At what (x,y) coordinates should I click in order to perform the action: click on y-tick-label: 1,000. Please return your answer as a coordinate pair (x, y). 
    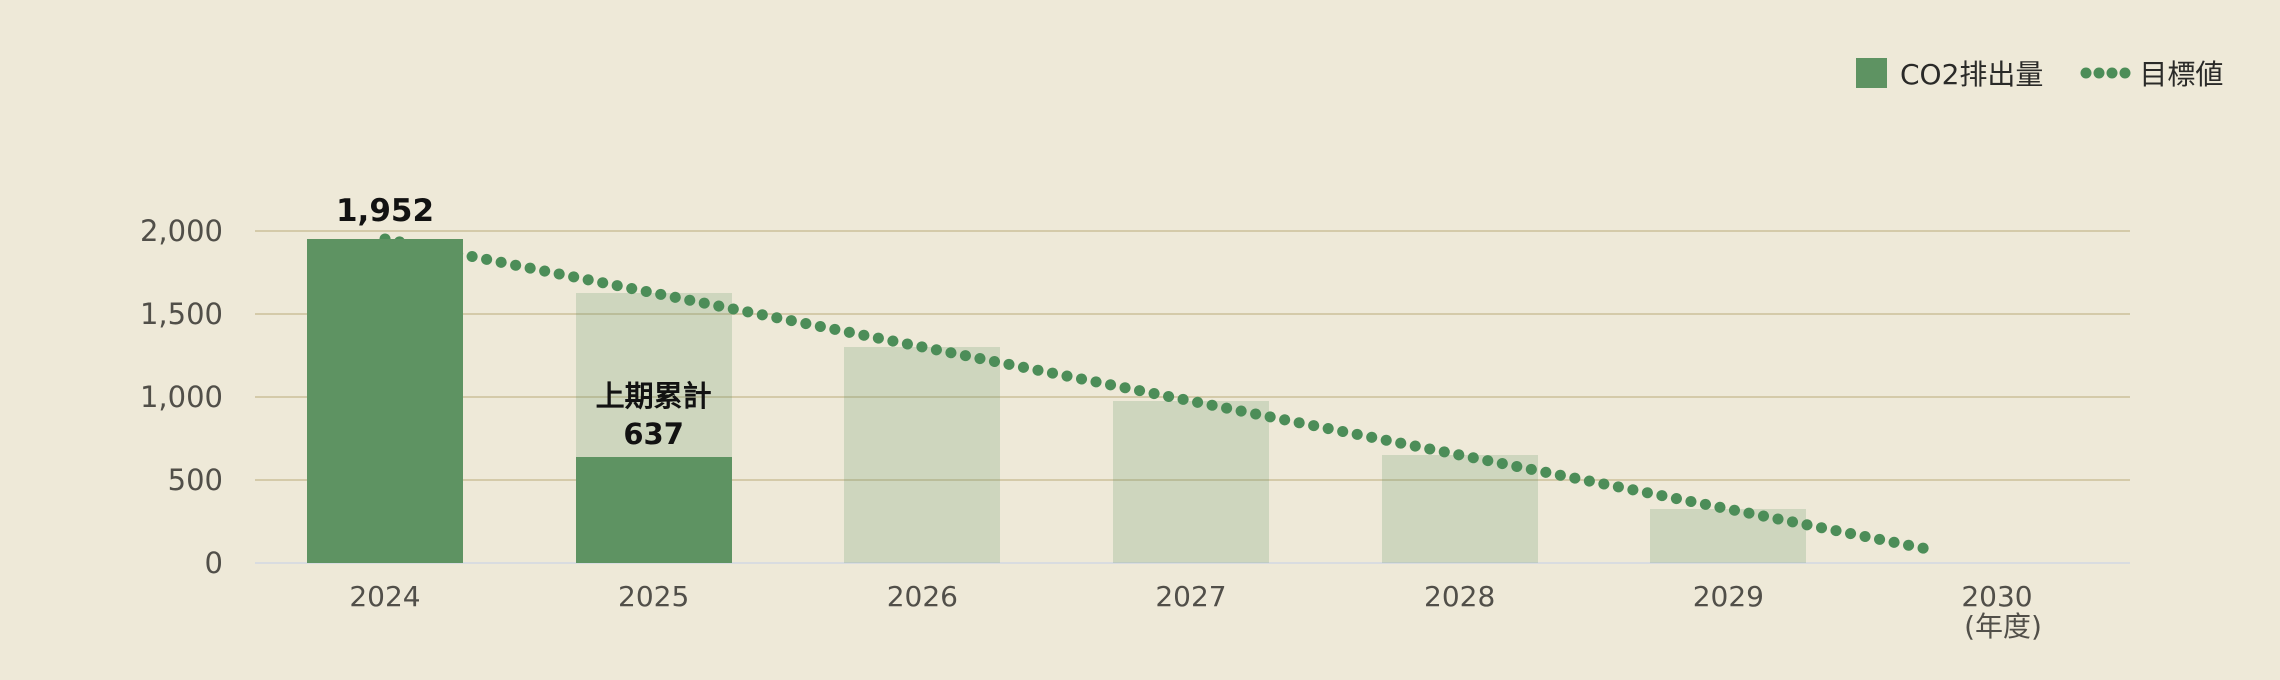
    Looking at the image, I should click on (181, 397).